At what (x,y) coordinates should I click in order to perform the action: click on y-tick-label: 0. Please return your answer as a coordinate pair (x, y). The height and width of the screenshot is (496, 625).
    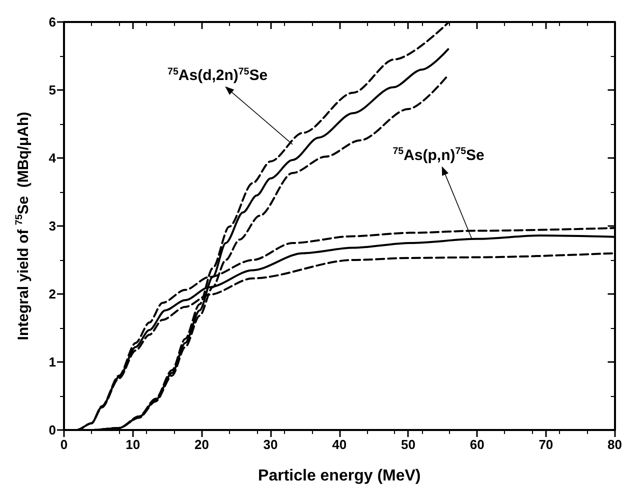
    Looking at the image, I should click on (52, 430).